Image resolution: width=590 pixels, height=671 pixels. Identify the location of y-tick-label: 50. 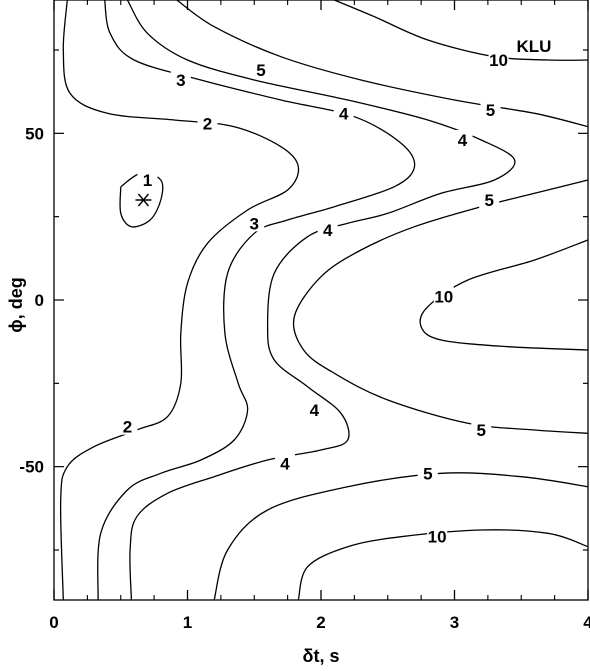
(34, 133).